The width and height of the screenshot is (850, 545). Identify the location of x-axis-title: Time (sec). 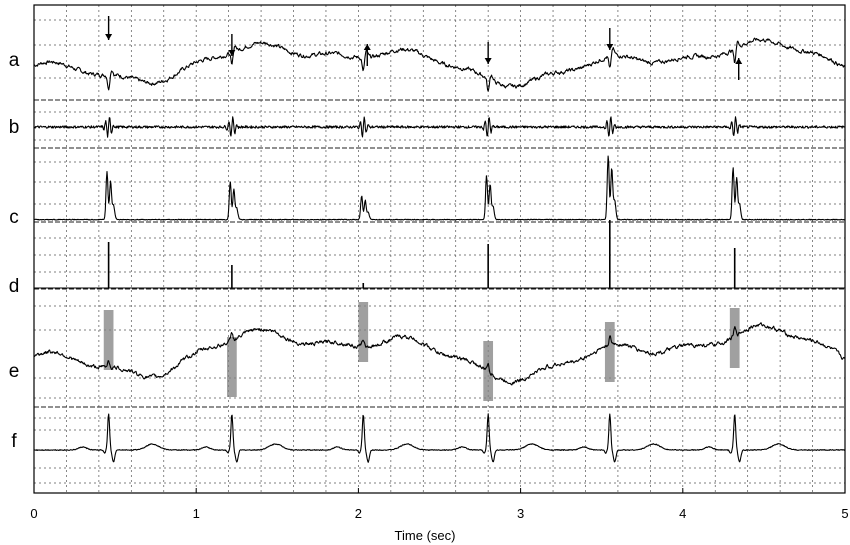
(425, 535).